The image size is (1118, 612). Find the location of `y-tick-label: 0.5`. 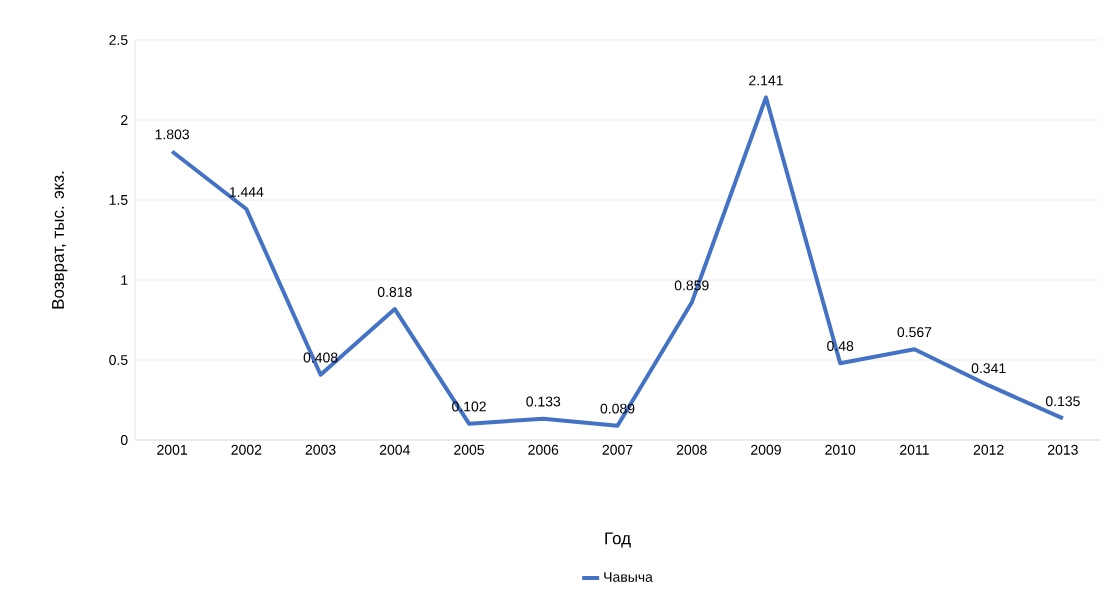

y-tick-label: 0.5 is located at coordinates (118, 360).